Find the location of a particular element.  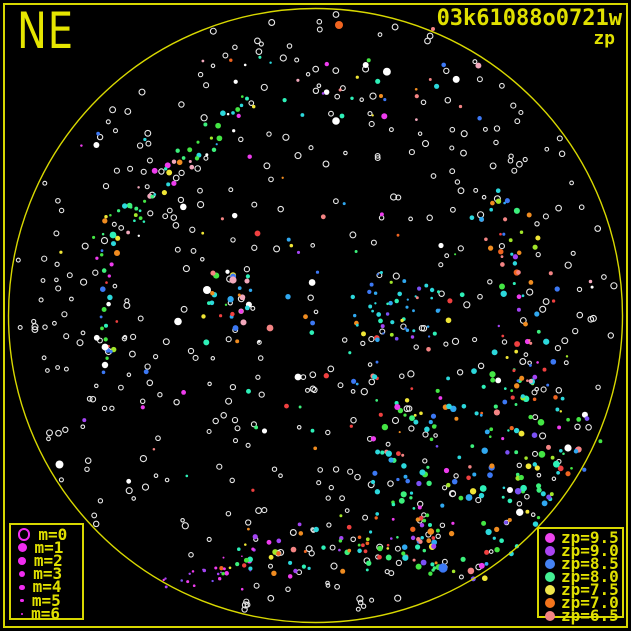

legend-row: m=1 is located at coordinates (46, 547).